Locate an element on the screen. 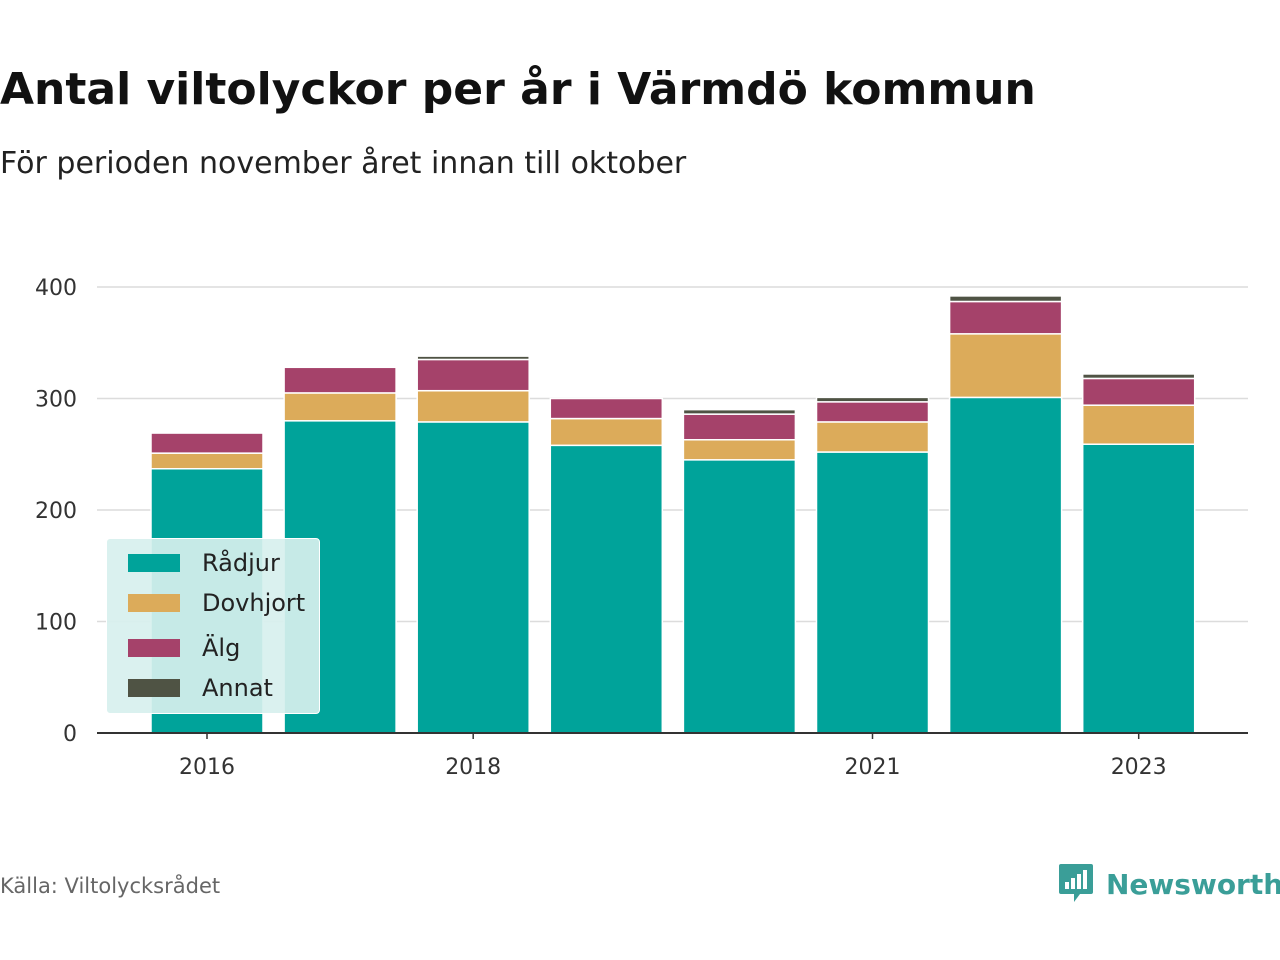  bar-2019-dovhjort is located at coordinates (606, 432).